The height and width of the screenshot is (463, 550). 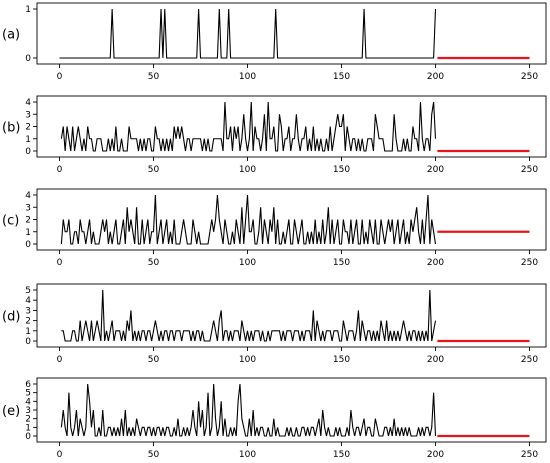 I want to click on panel-label: (d), so click(x=11, y=317).